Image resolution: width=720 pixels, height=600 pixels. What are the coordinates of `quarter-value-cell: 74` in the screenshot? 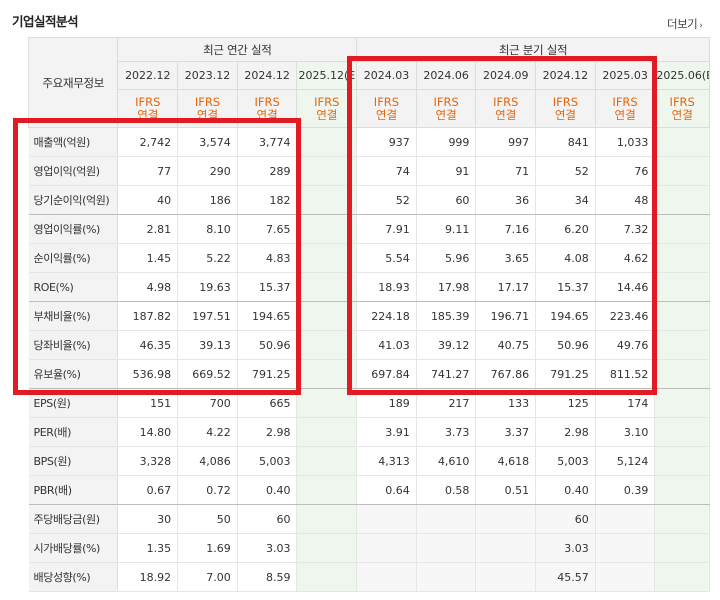 It's located at (386, 171).